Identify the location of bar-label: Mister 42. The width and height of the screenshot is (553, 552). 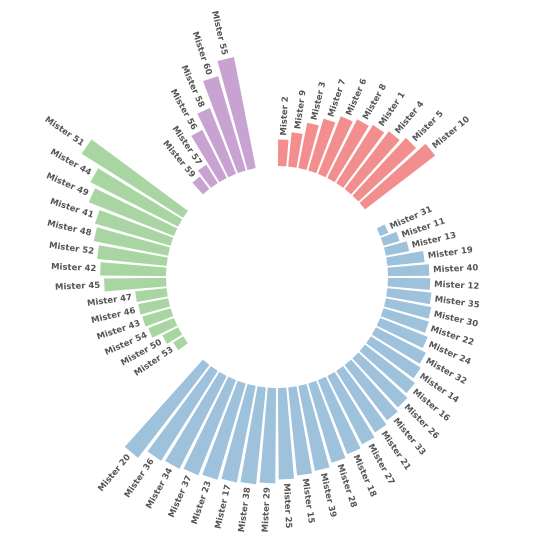
(74, 268).